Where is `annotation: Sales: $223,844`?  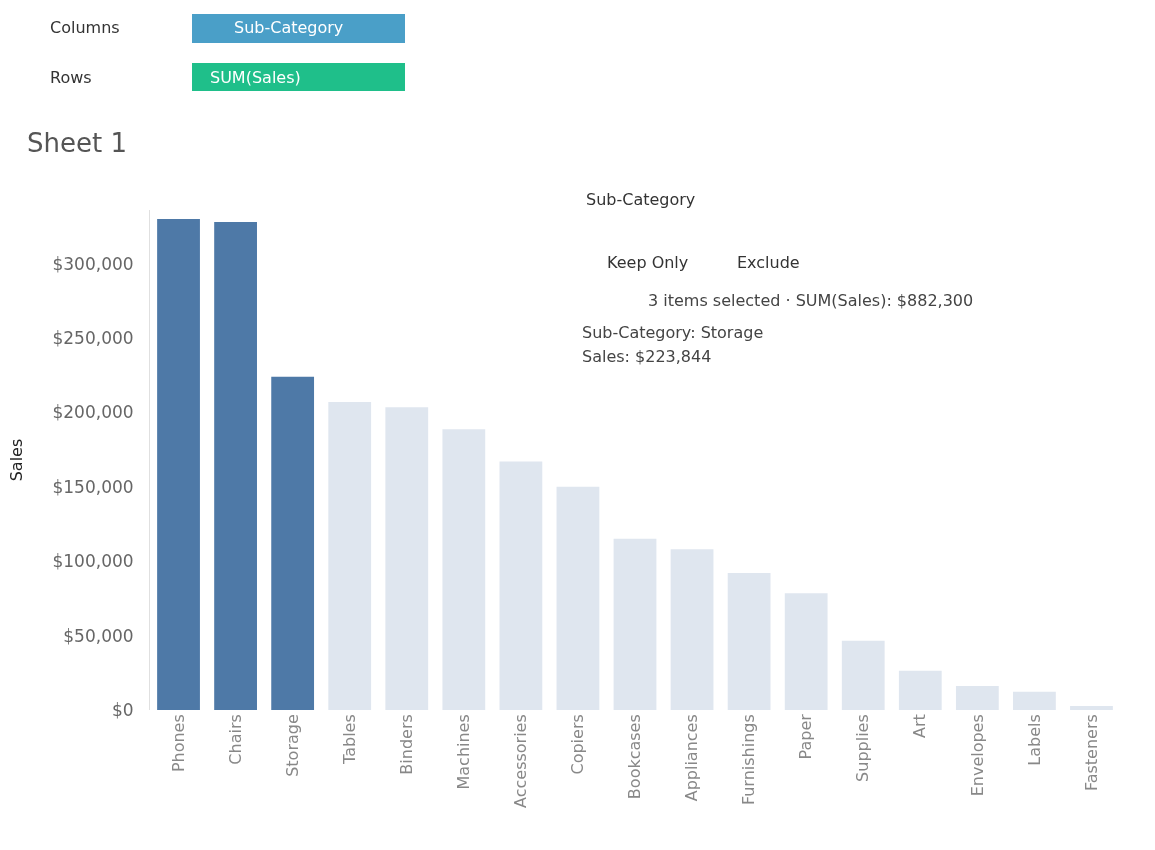
annotation: Sales: $223,844 is located at coordinates (647, 356).